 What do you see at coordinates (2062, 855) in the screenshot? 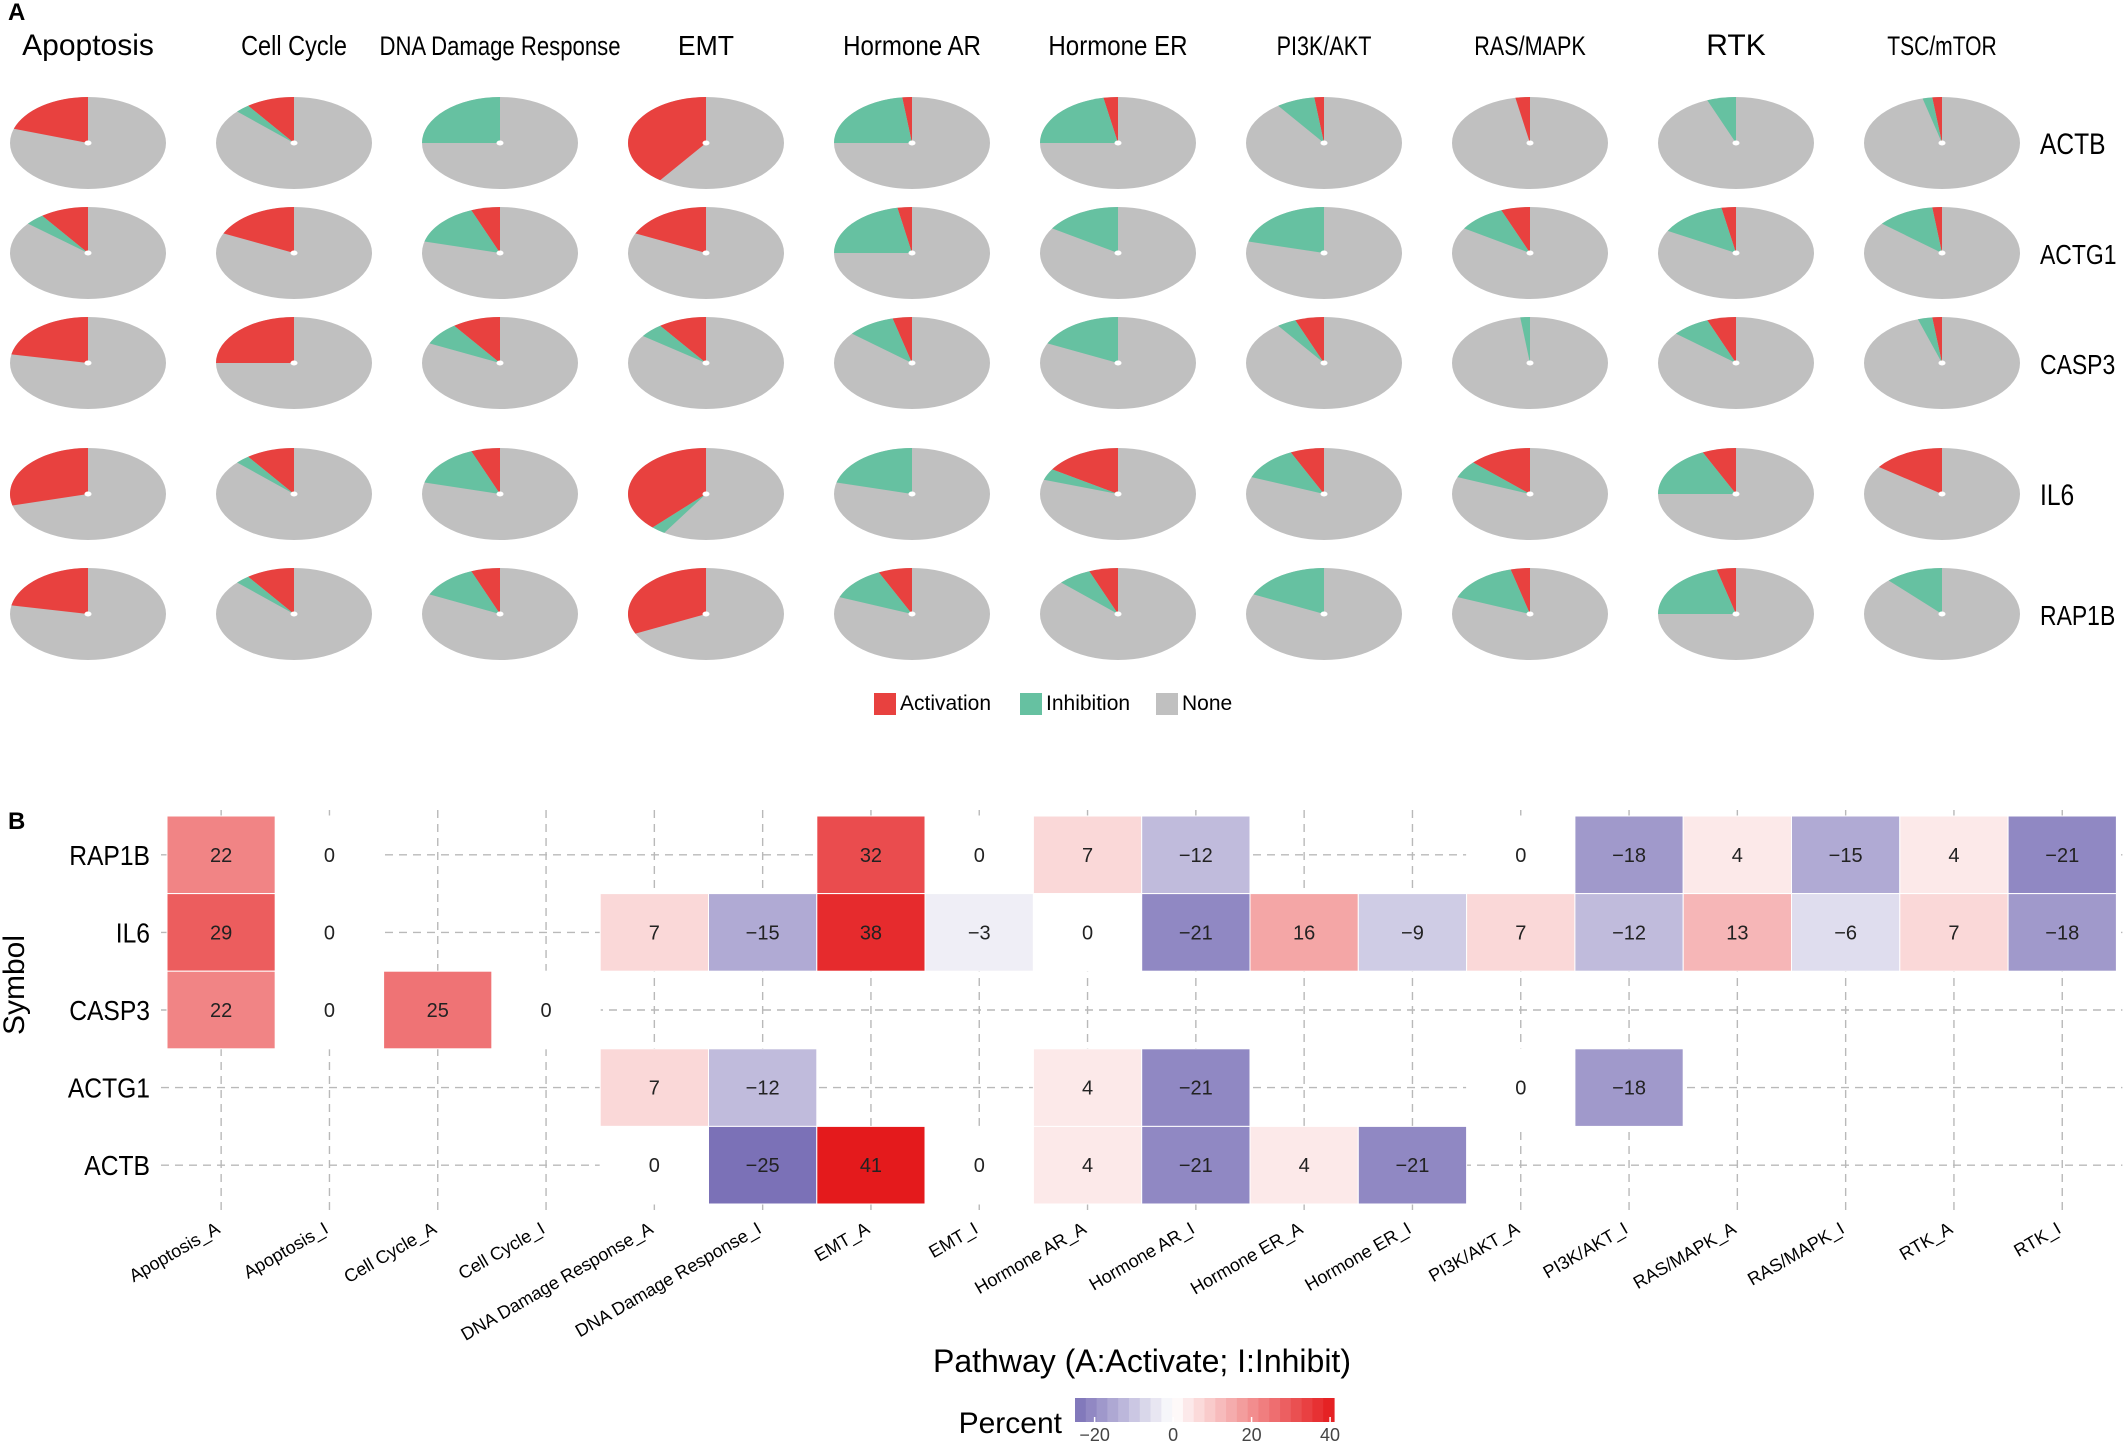
I see `heatmap-cell-rap1b-rtk-i: −21` at bounding box center [2062, 855].